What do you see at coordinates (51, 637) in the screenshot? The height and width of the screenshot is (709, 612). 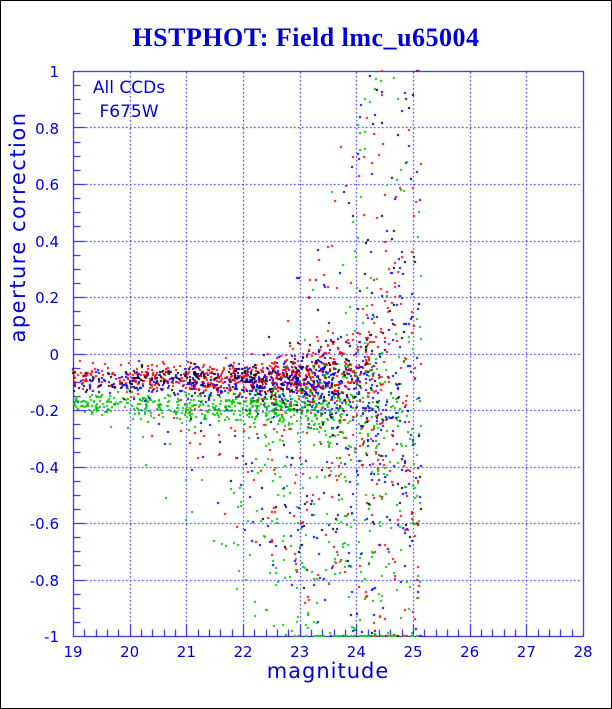 I see `y-tick-label: -1` at bounding box center [51, 637].